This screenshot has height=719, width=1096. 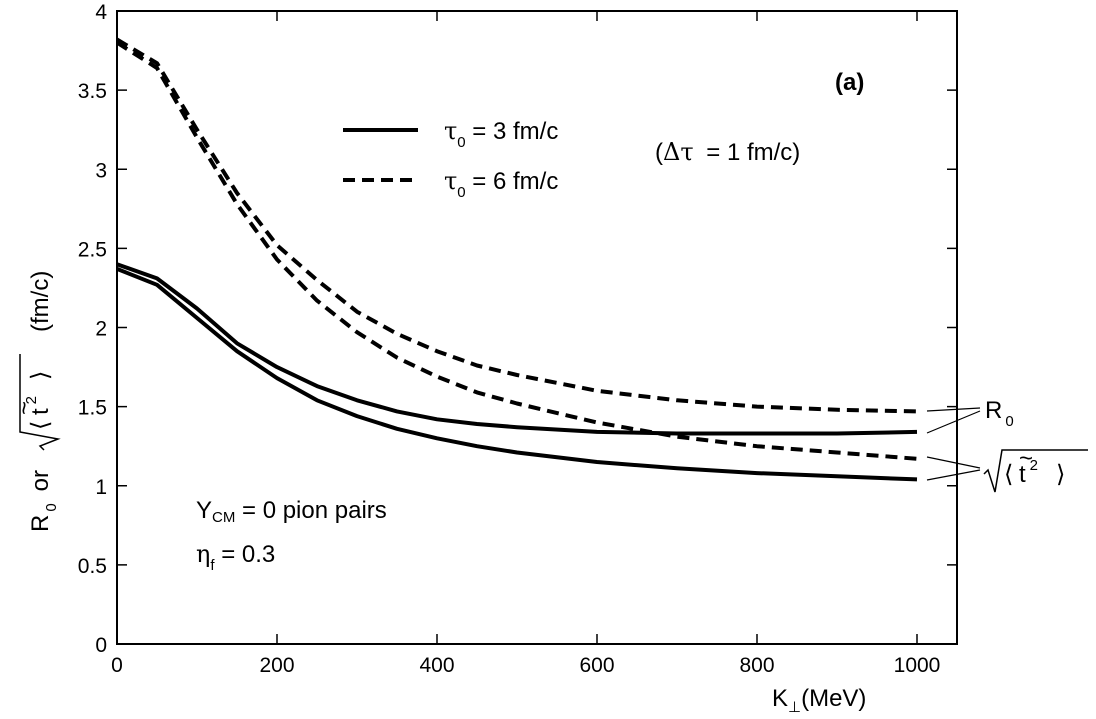 What do you see at coordinates (291, 511) in the screenshot?
I see `condition-ycm: YCM = 0 pion pairs` at bounding box center [291, 511].